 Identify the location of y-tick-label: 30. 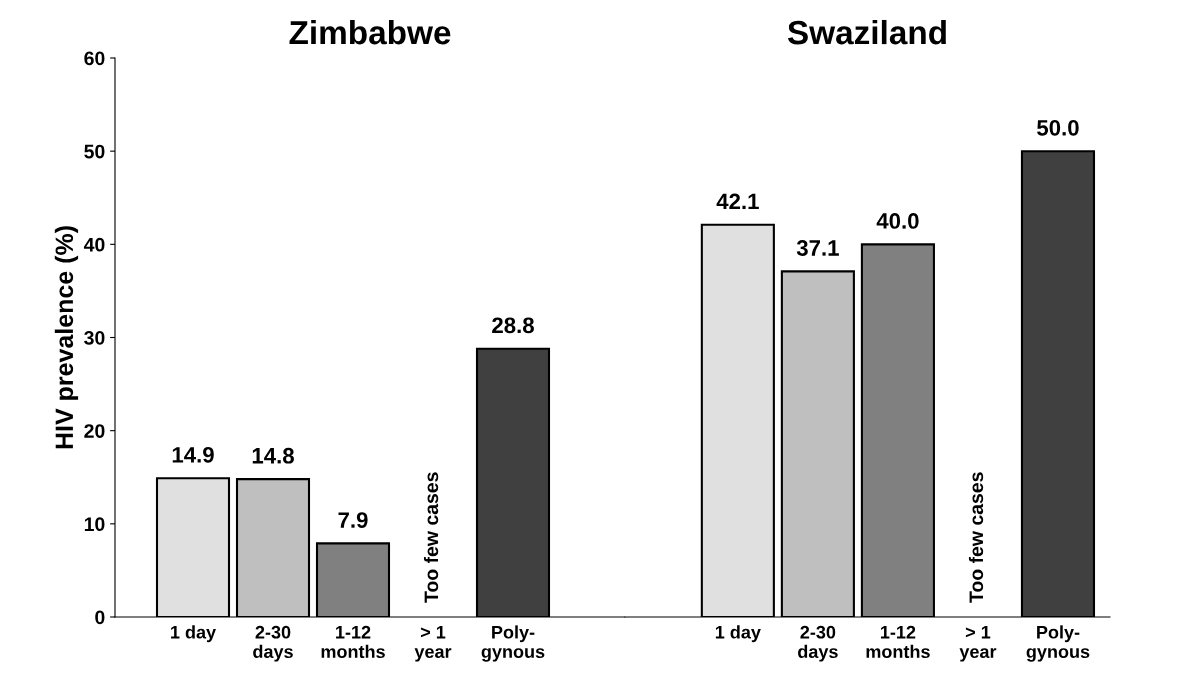
(94, 337).